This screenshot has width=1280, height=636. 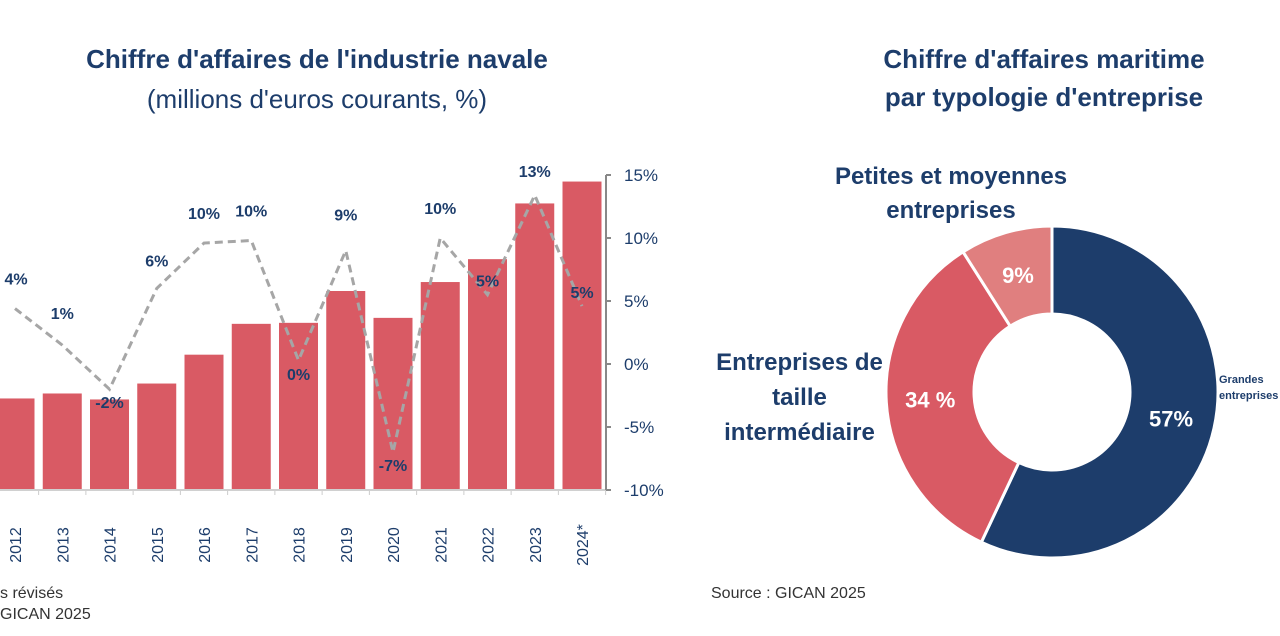 What do you see at coordinates (441, 545) in the screenshot?
I see `x-tick-label-2021: 2021` at bounding box center [441, 545].